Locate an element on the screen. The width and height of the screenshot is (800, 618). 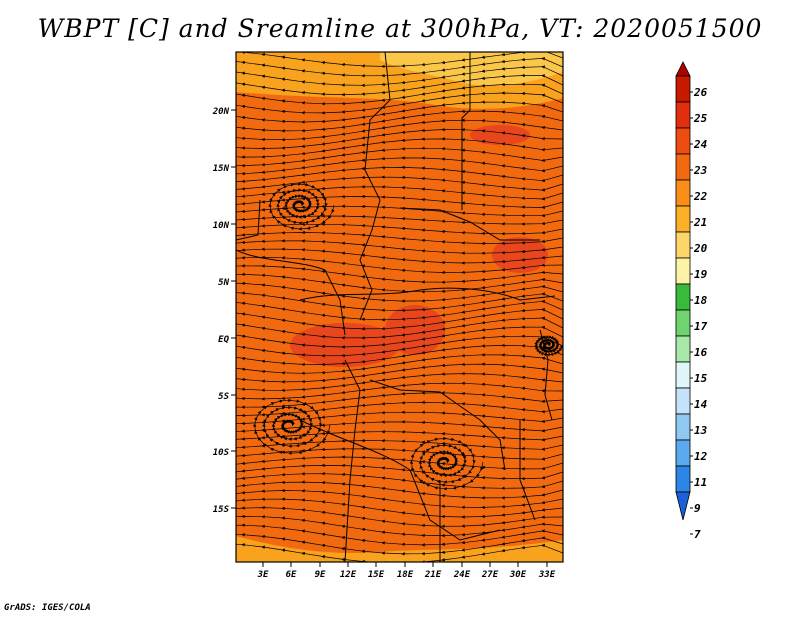
lon-tick-30e: 30E is located at coordinates (518, 571).